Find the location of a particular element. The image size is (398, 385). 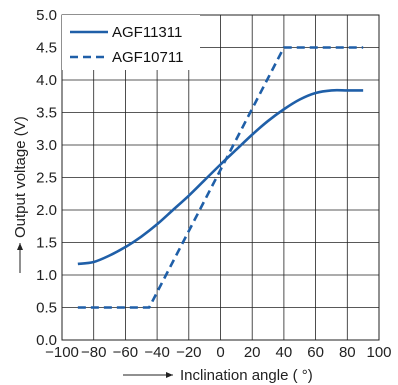

y-axis-label: Output voltage (V) is located at coordinates (20, 177).